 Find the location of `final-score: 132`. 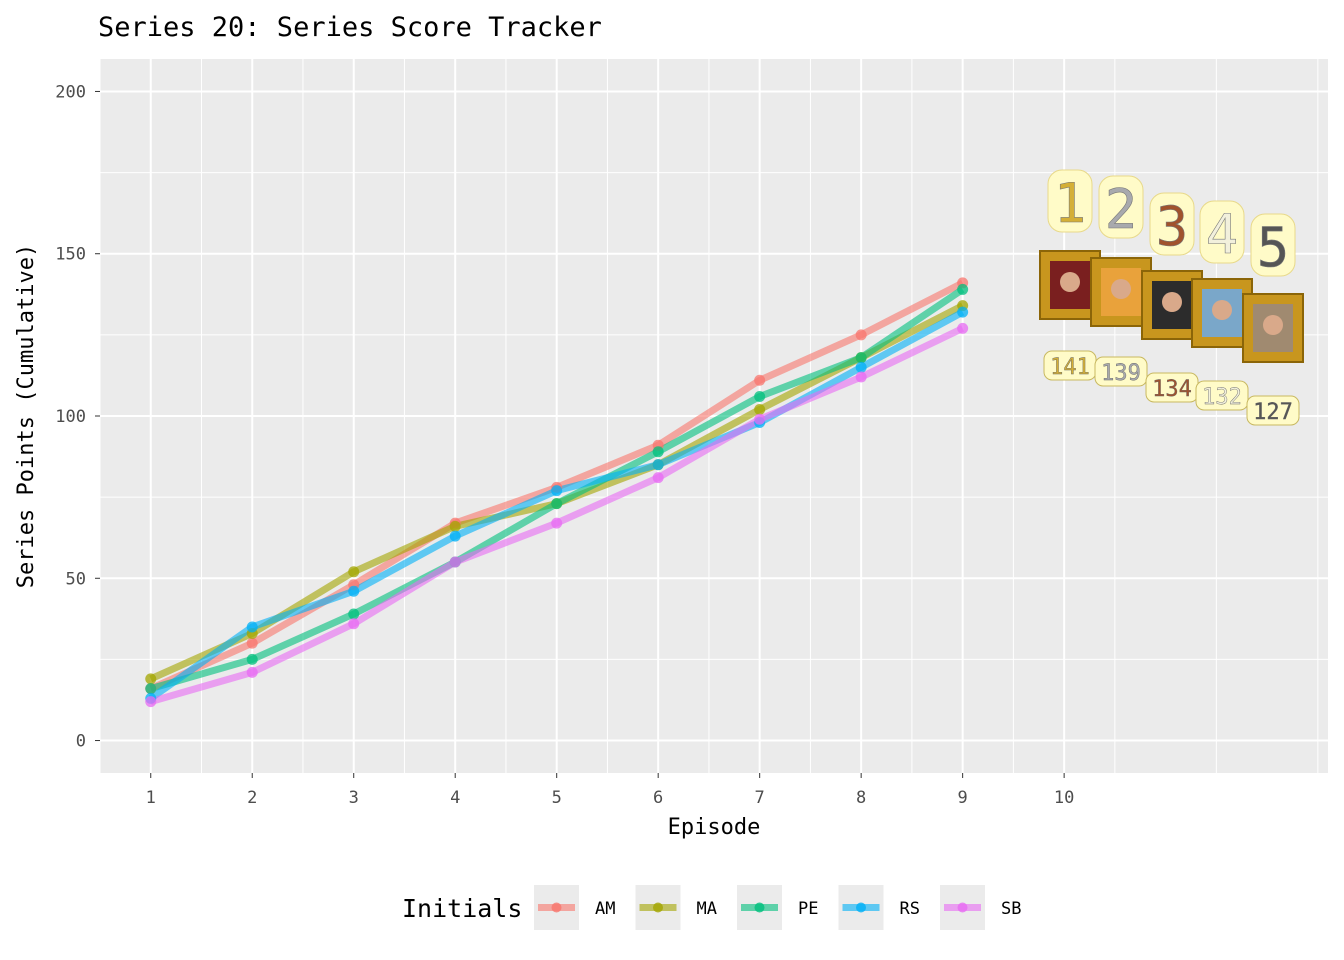

final-score: 132 is located at coordinates (1222, 397).